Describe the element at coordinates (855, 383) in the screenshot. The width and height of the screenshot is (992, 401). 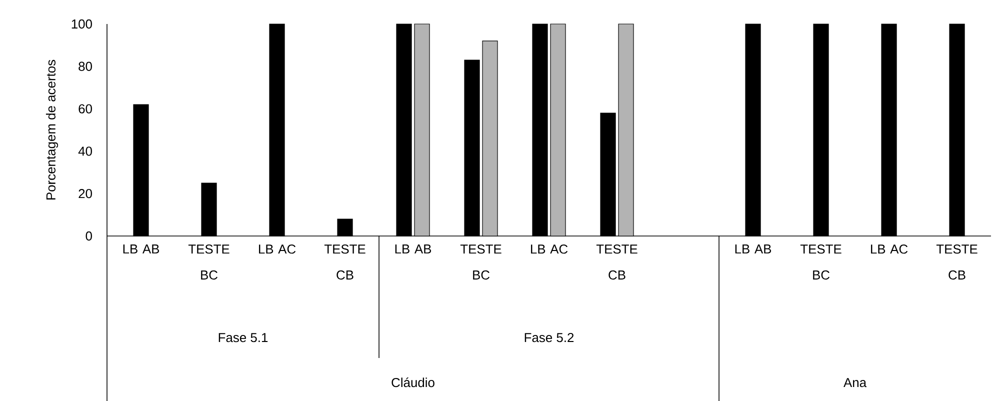
I see `text: Ana` at that location.